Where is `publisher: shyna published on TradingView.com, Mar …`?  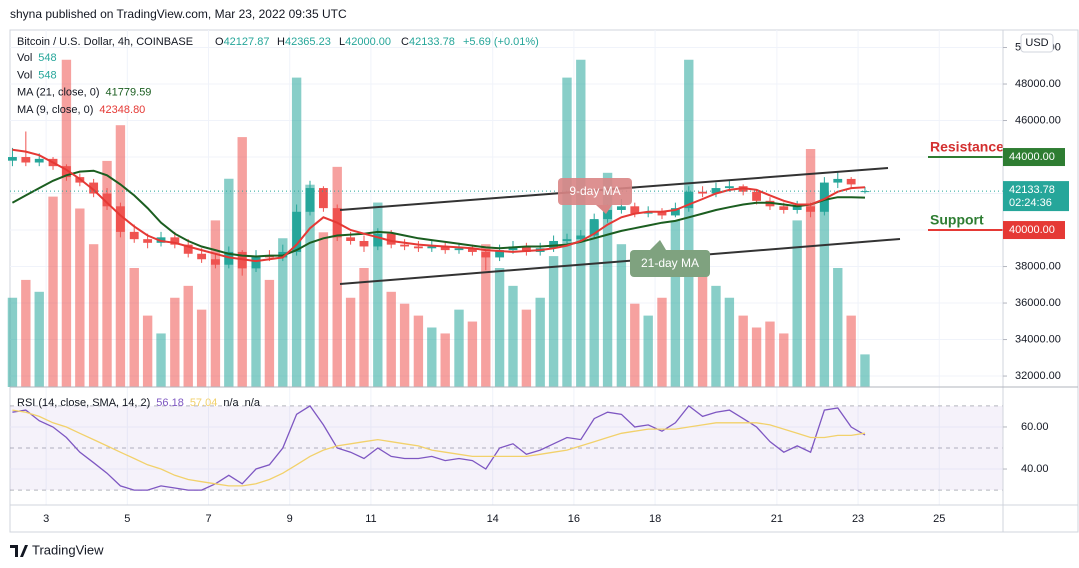 publisher: shyna published on TradingView.com, Mar … is located at coordinates (178, 14).